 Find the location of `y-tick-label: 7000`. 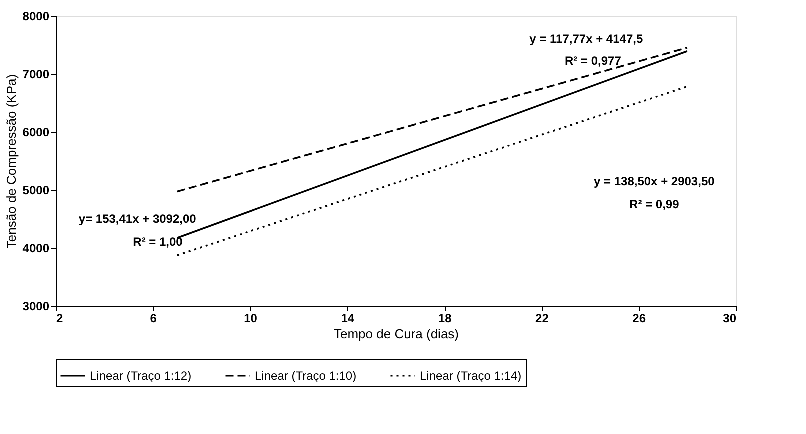

y-tick-label: 7000 is located at coordinates (36, 75).